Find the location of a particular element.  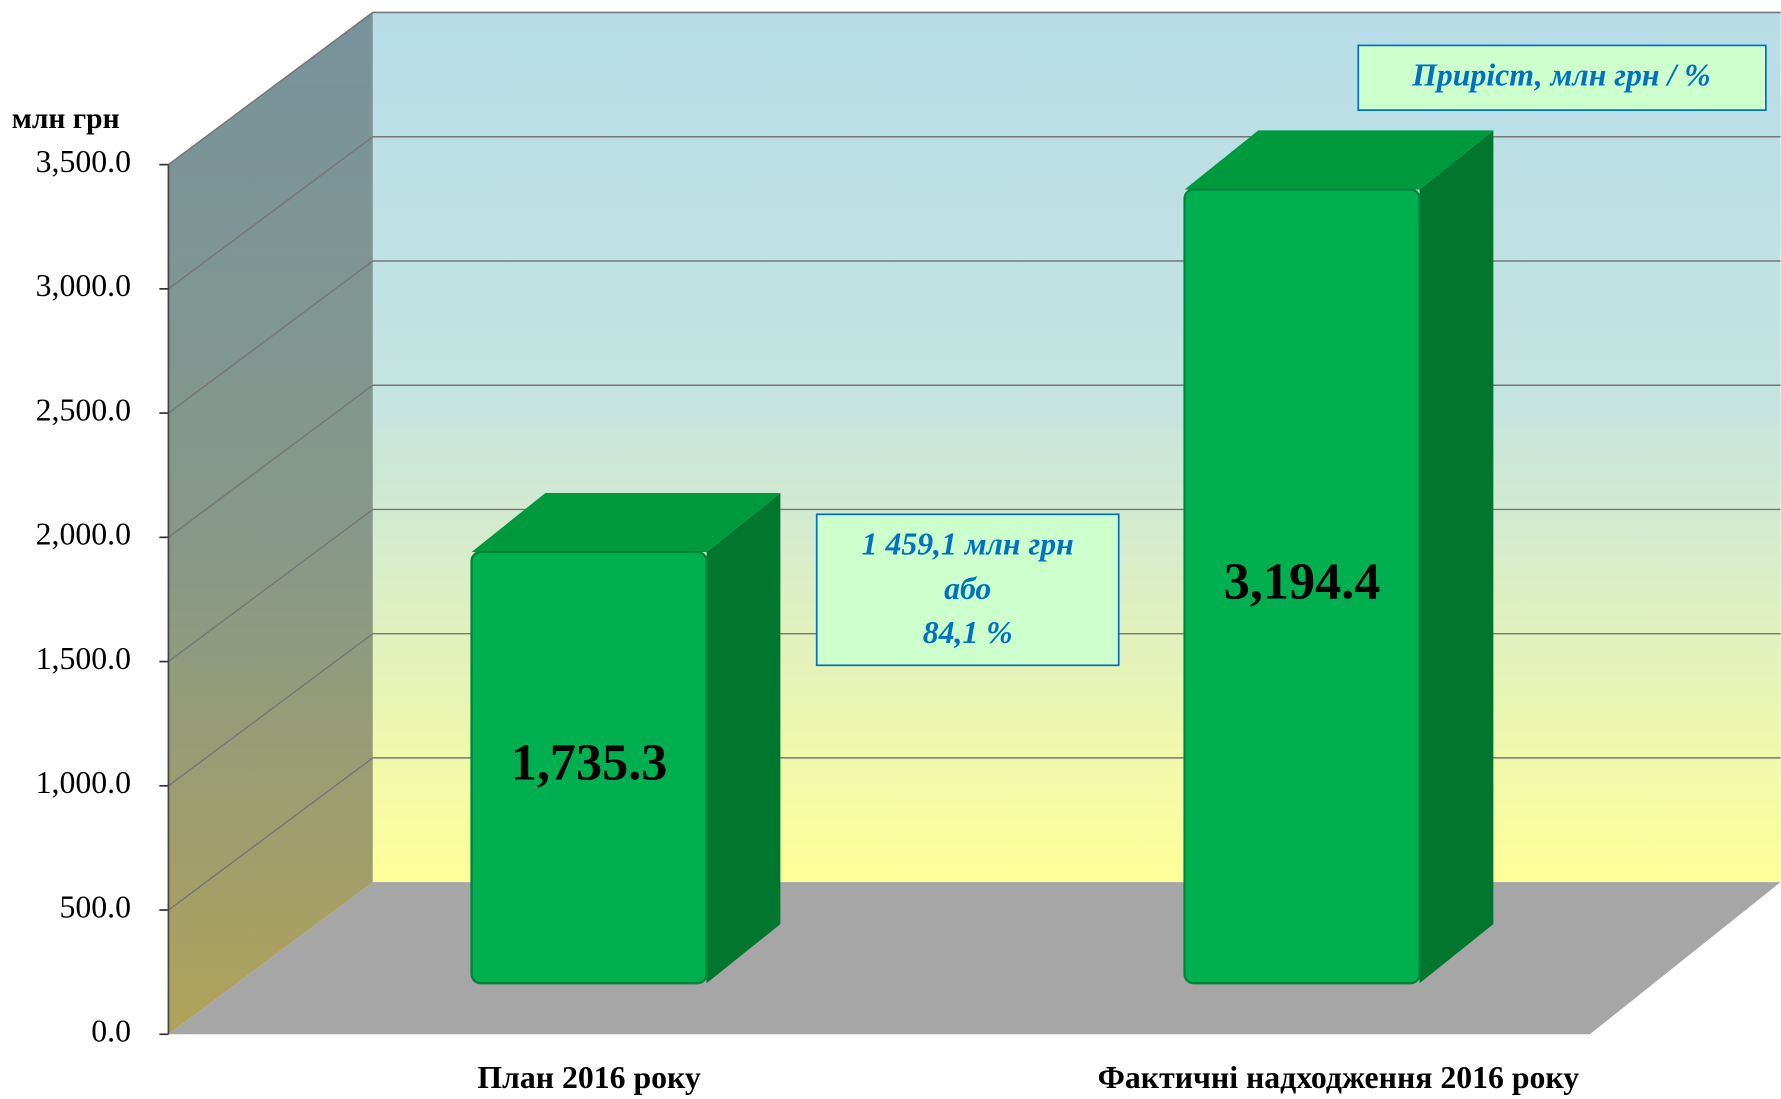

y-tick-label: 2,000.0 is located at coordinates (83, 534).